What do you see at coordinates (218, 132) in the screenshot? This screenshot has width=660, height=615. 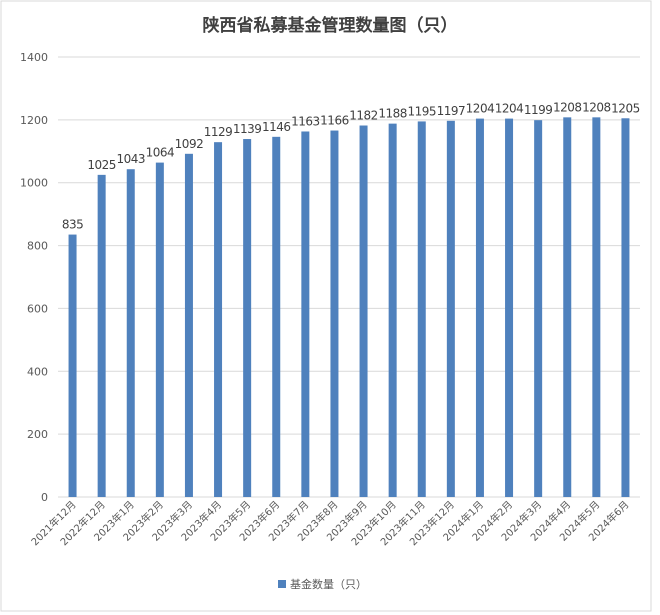 I see `data-label: 1129` at bounding box center [218, 132].